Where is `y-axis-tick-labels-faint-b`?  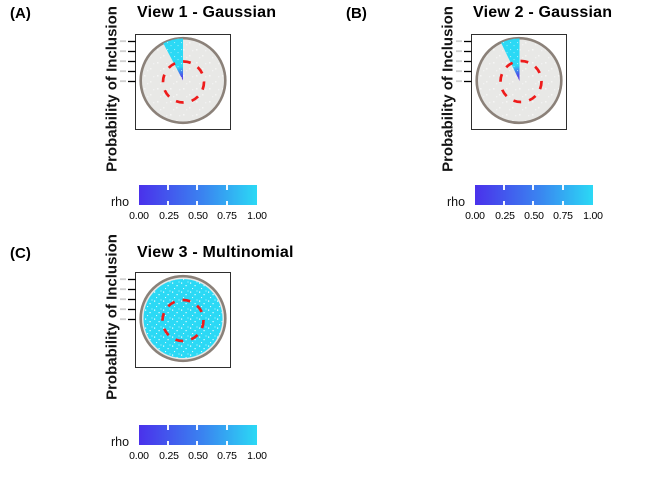 y-axis-tick-labels-faint-b is located at coordinates (459, 61).